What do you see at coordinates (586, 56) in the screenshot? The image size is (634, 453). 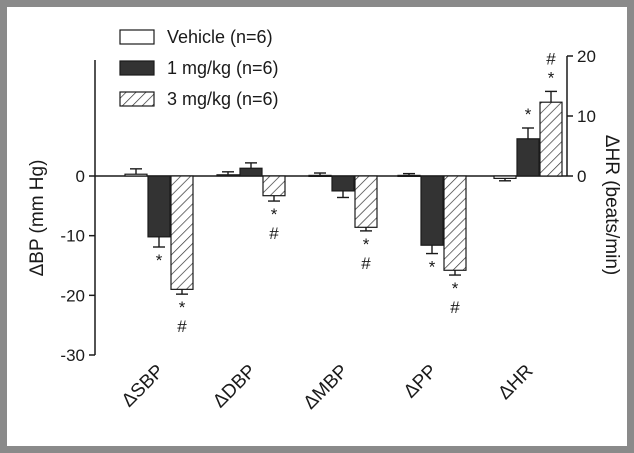 I see `right-axis-tick-label: 20` at bounding box center [586, 56].